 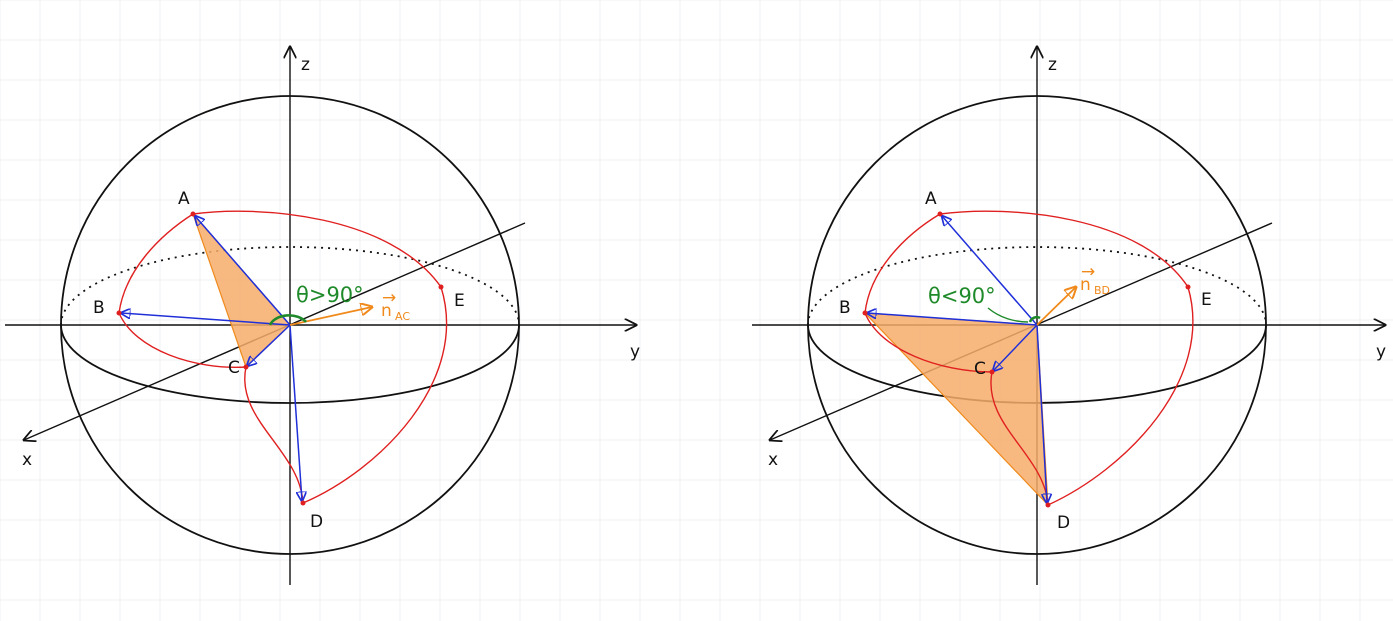 I want to click on right-angle-arc, so click(x=1034, y=319).